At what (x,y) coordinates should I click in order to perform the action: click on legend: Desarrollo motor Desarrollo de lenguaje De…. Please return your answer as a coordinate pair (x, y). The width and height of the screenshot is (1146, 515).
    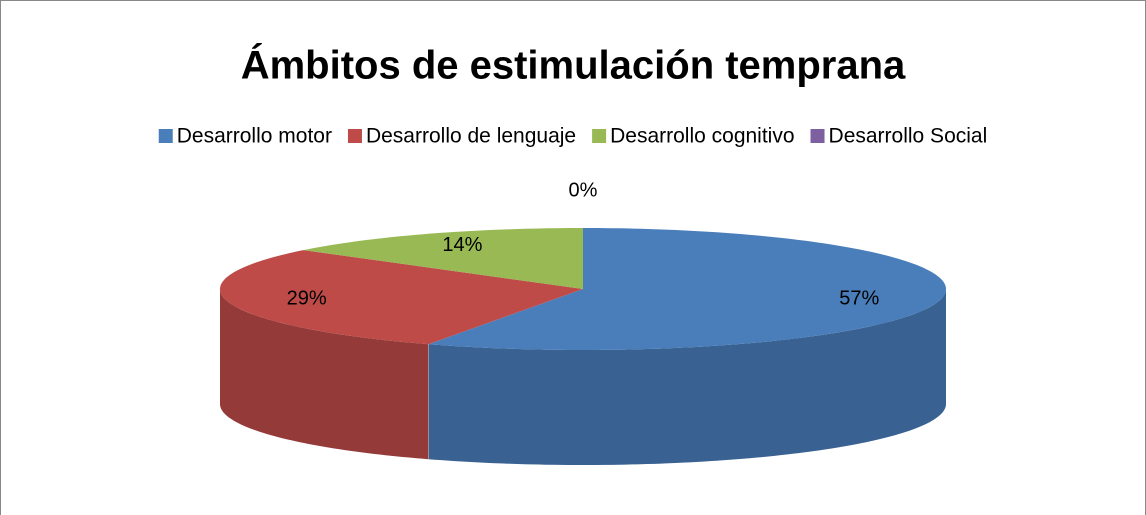
    Looking at the image, I should click on (573, 136).